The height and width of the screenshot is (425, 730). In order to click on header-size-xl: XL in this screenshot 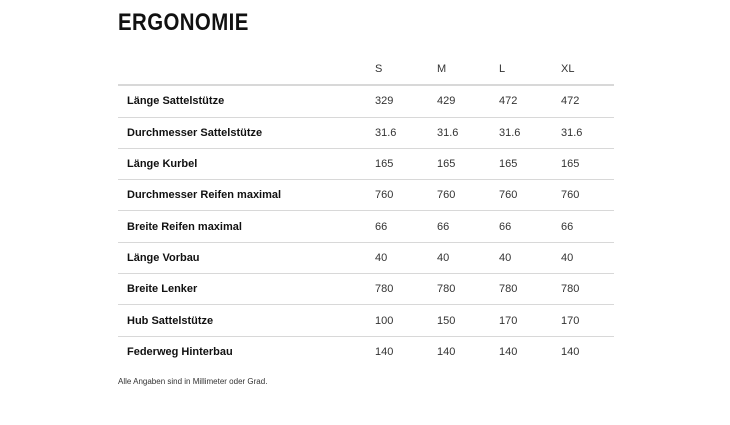, I will do `click(587, 70)`.